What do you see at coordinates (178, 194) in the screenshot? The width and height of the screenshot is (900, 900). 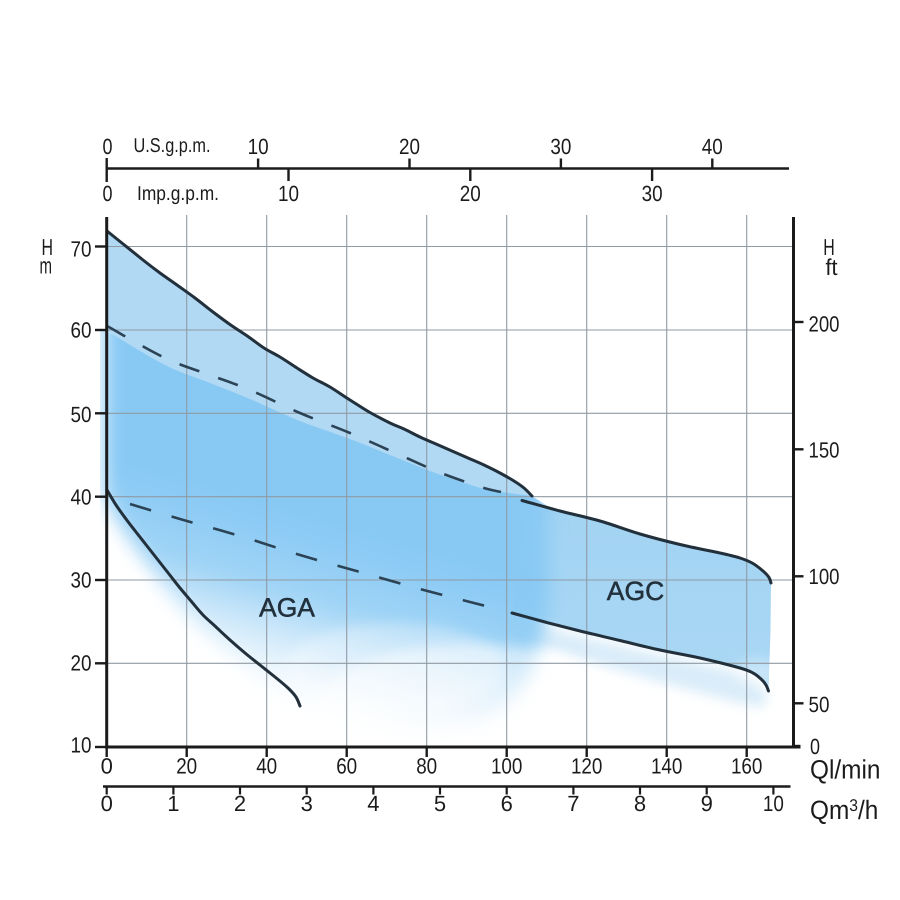 I see `svg-text: Imp.g.p.m.` at bounding box center [178, 194].